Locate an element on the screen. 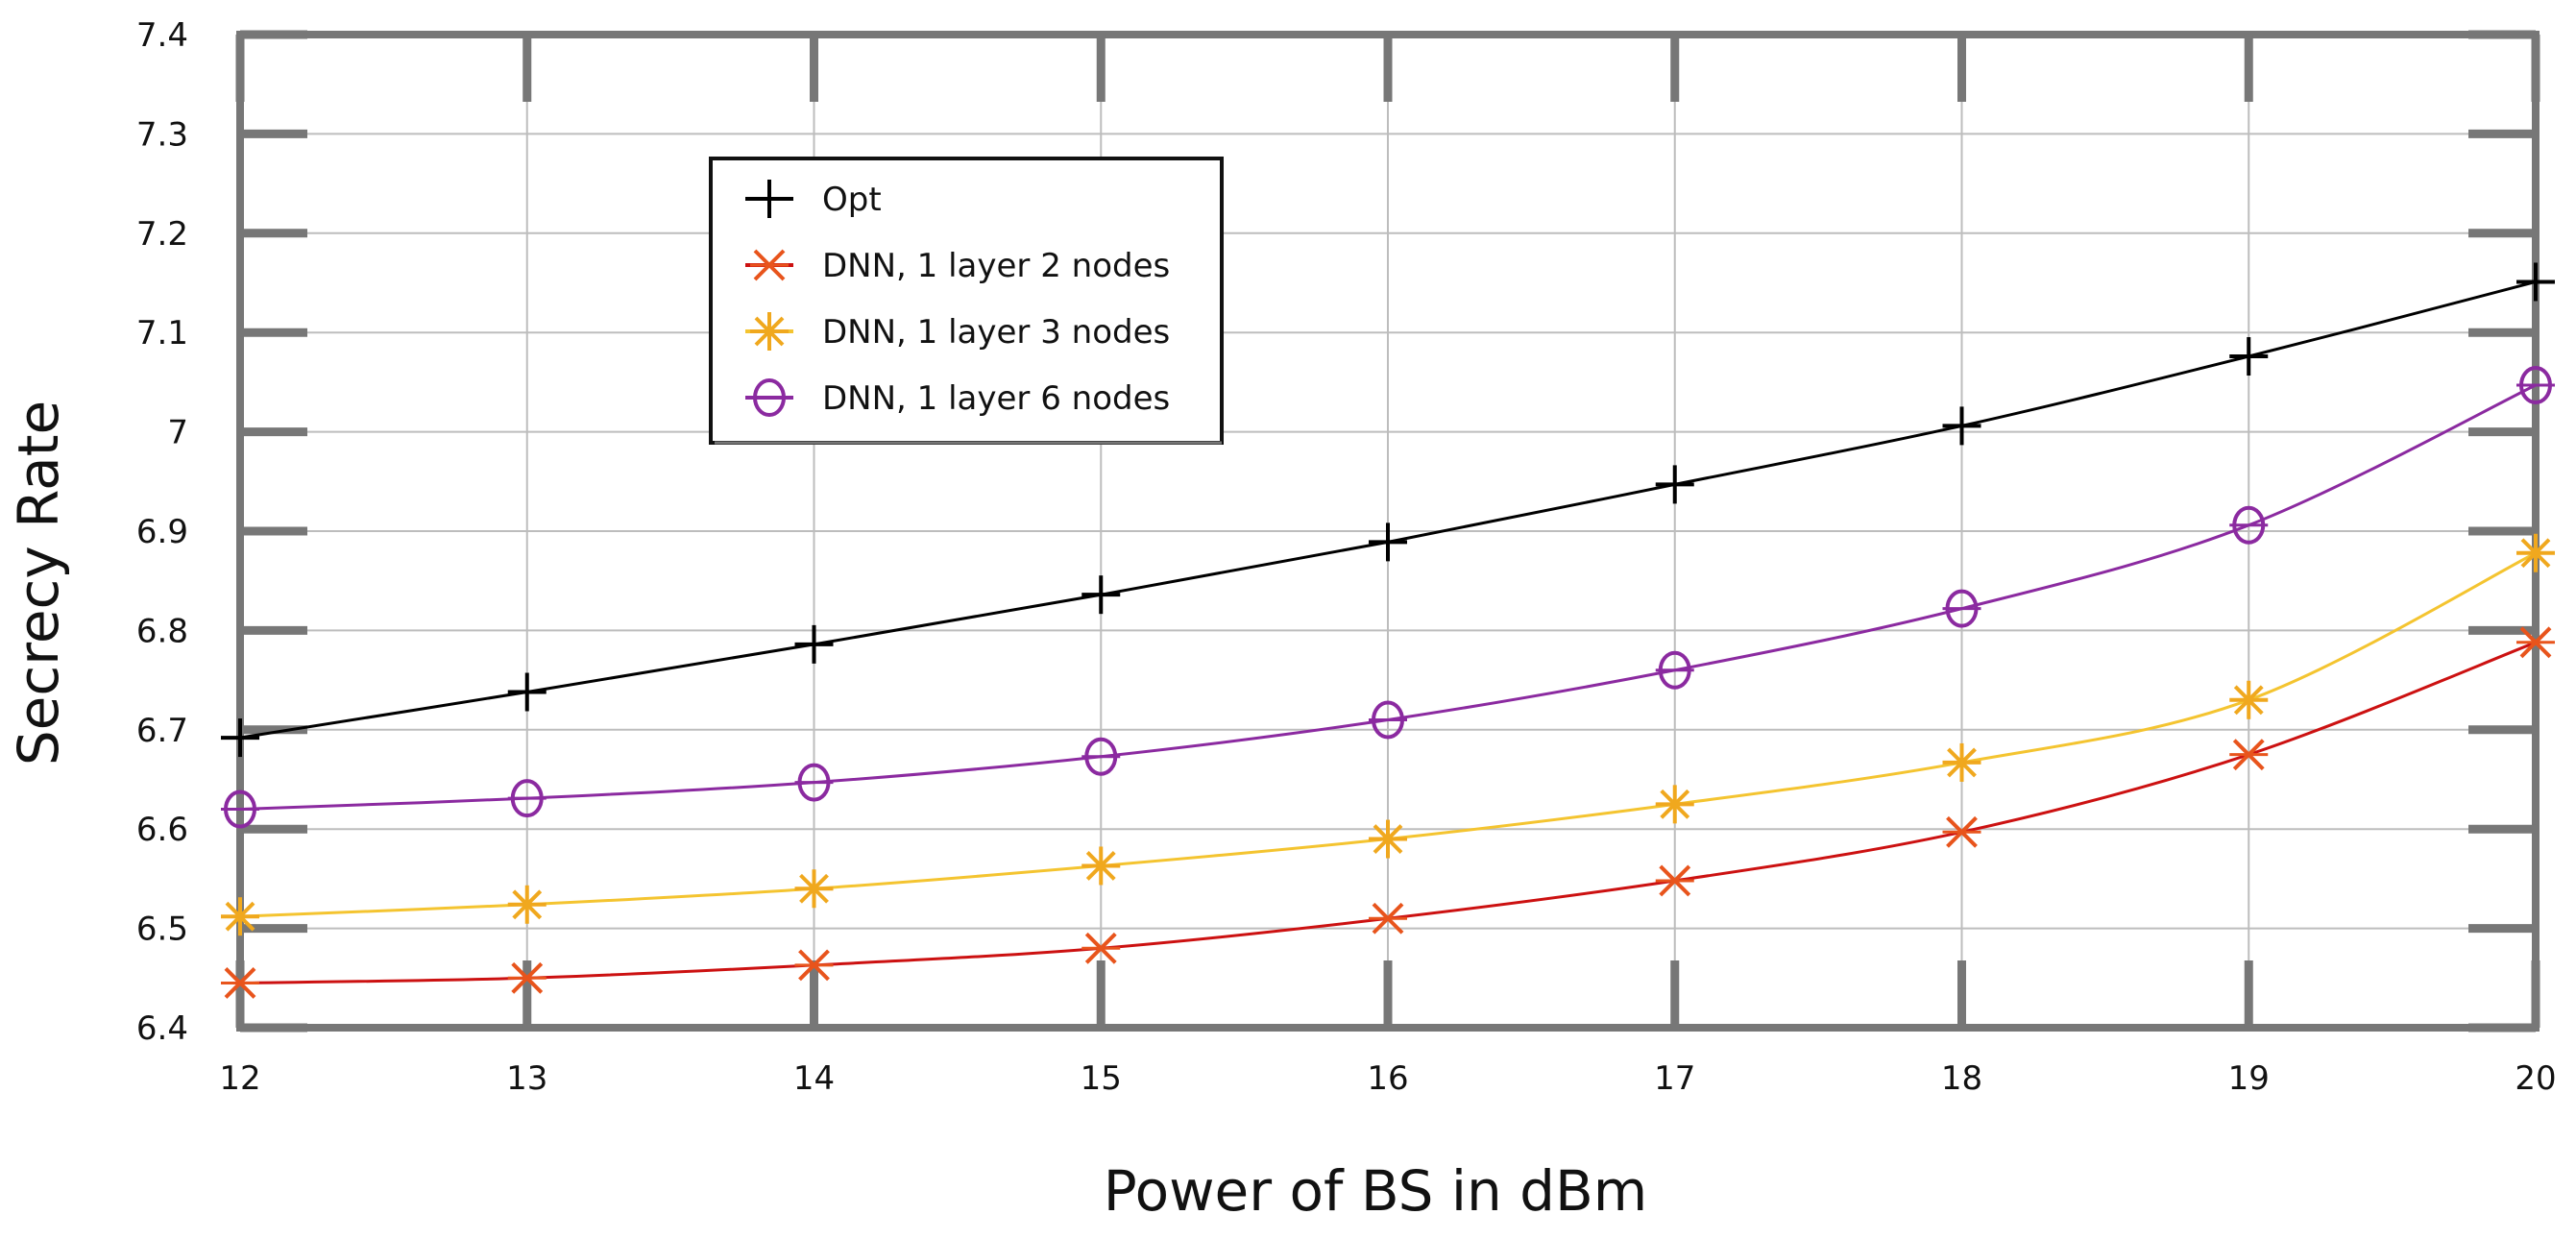 This screenshot has width=2576, height=1239. y-tick-label: 7.1 is located at coordinates (162, 333).